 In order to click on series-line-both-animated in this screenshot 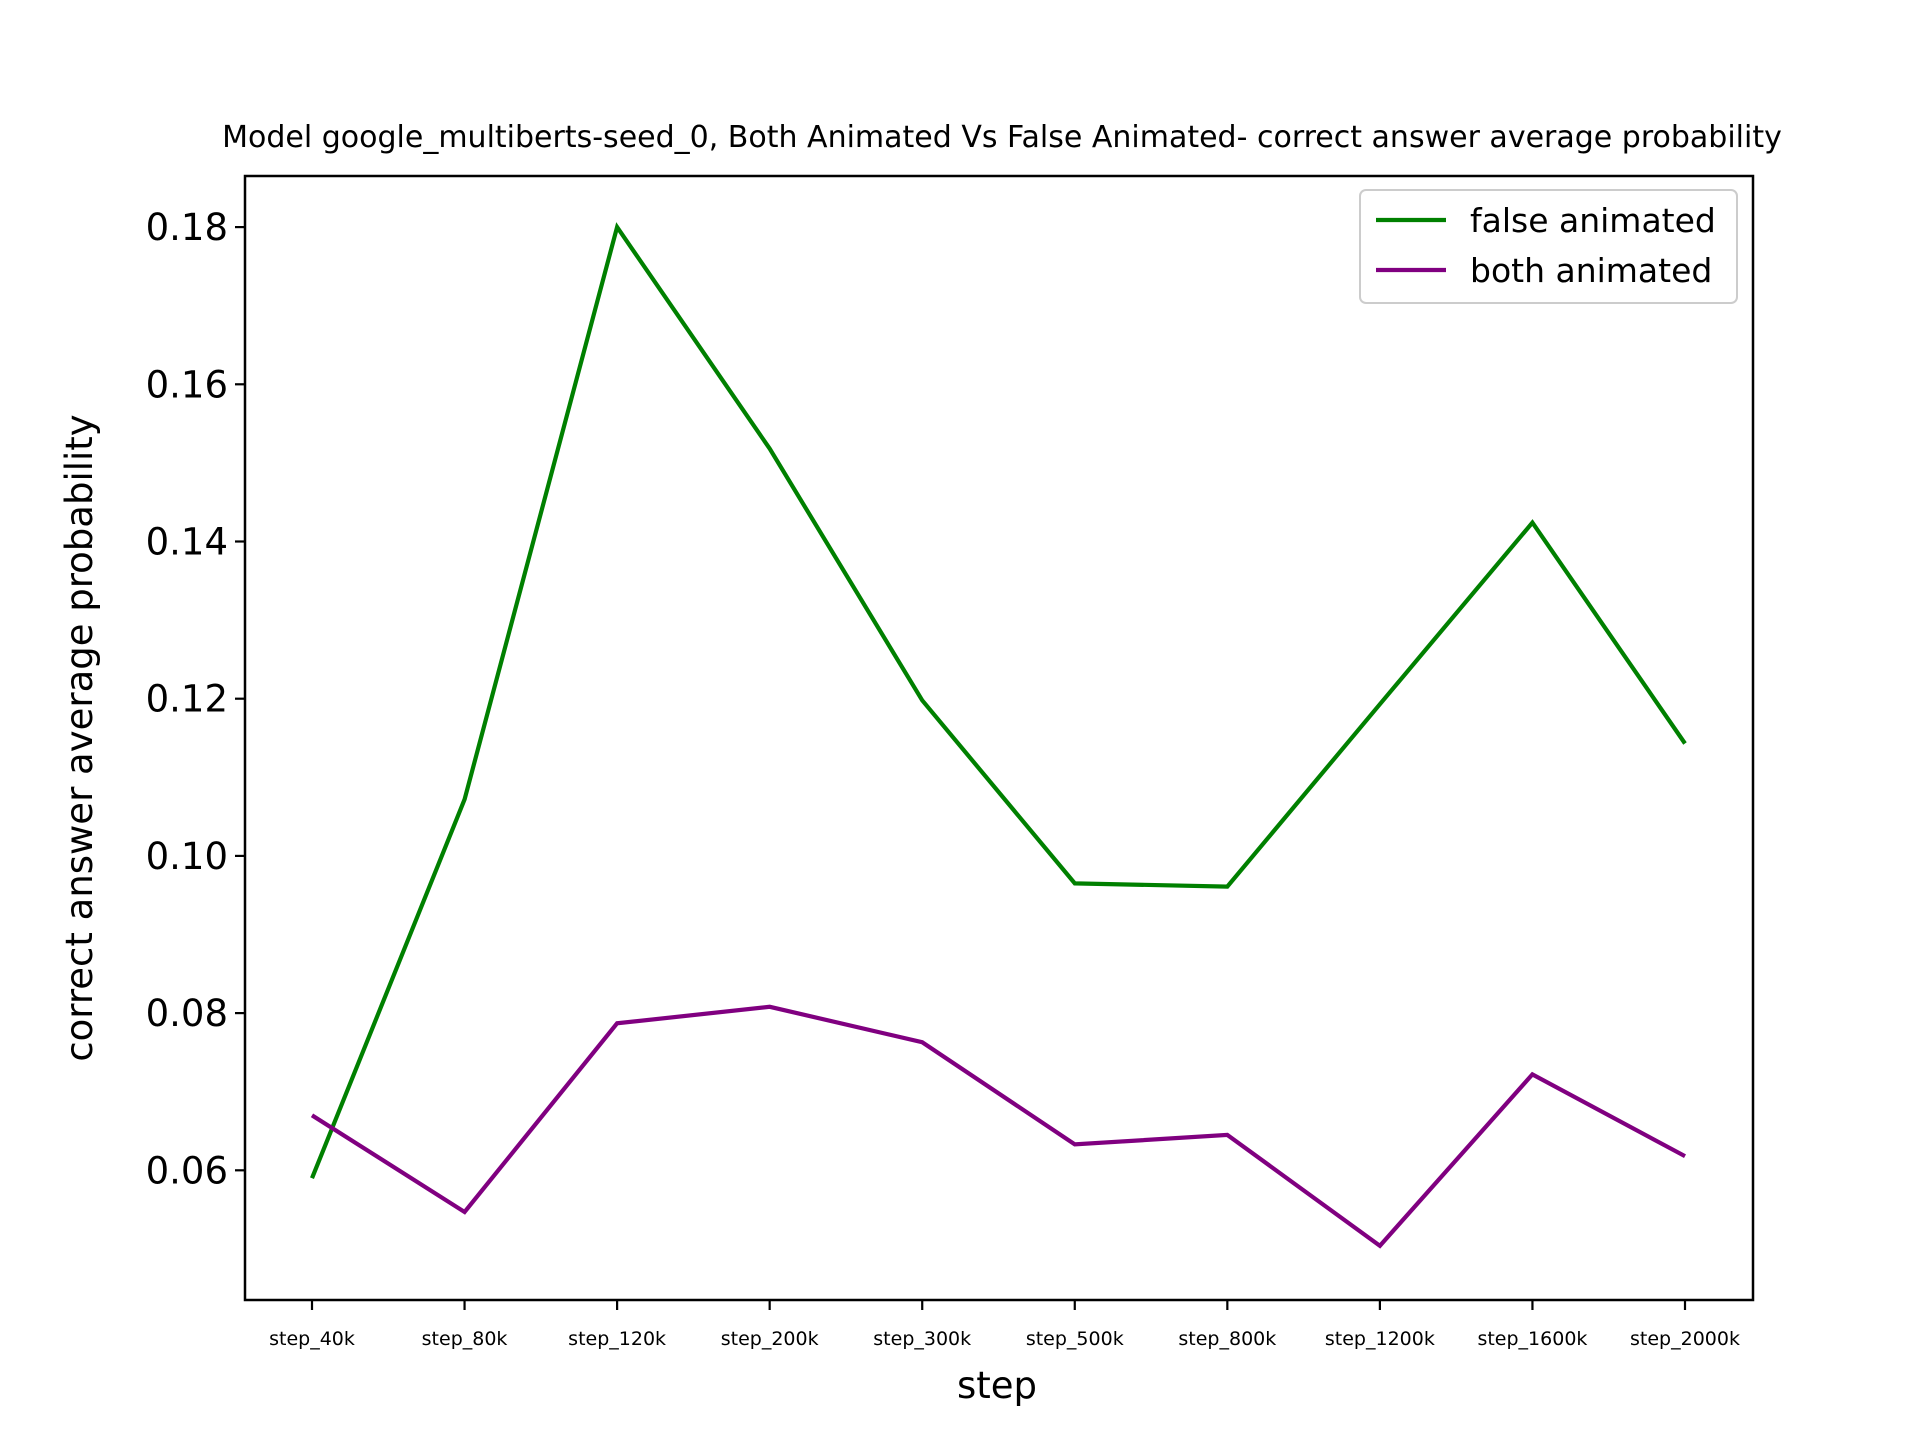, I will do `click(998, 1126)`.